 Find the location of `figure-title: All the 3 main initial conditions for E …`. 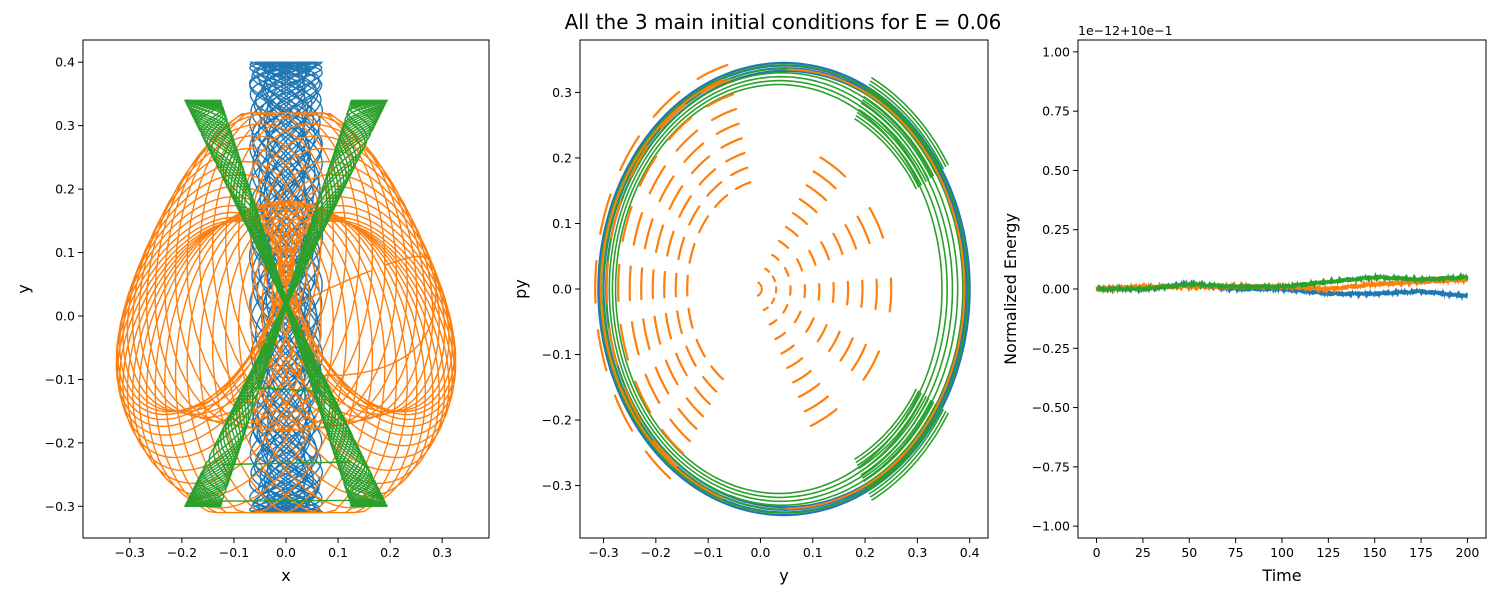

figure-title: All the 3 main initial conditions for E … is located at coordinates (783, 22).